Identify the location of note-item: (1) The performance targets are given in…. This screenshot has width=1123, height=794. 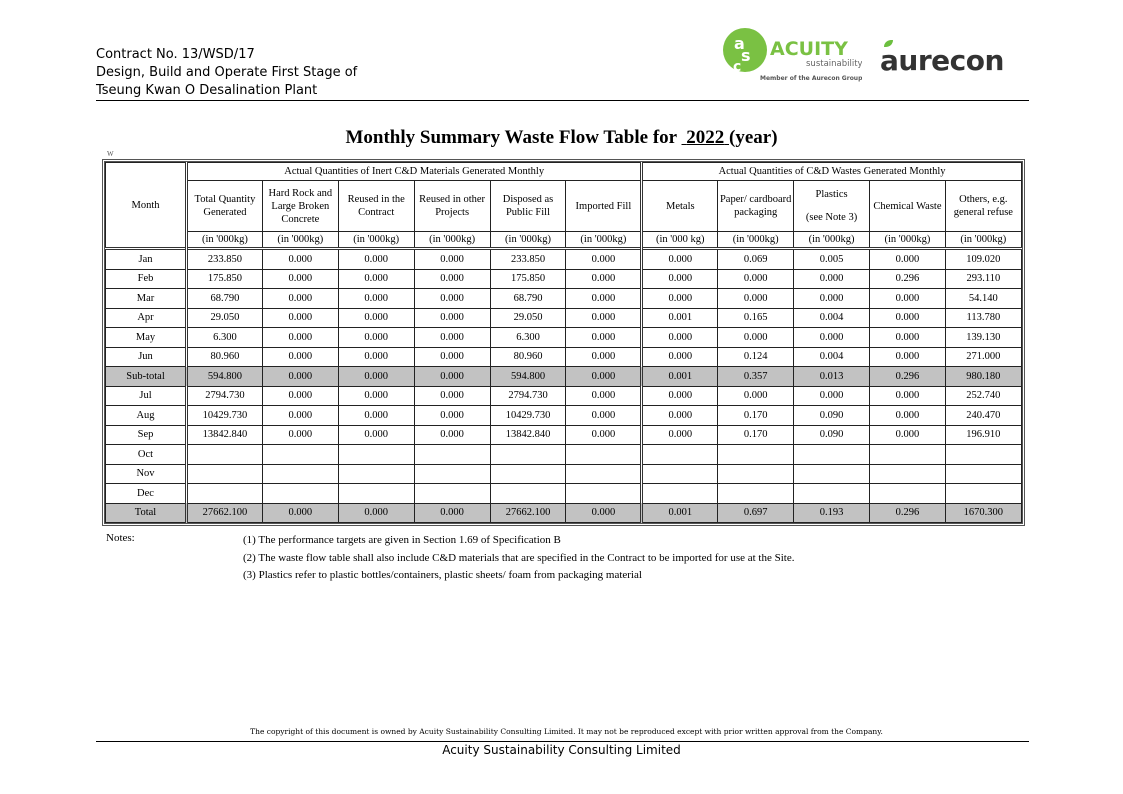
(402, 540).